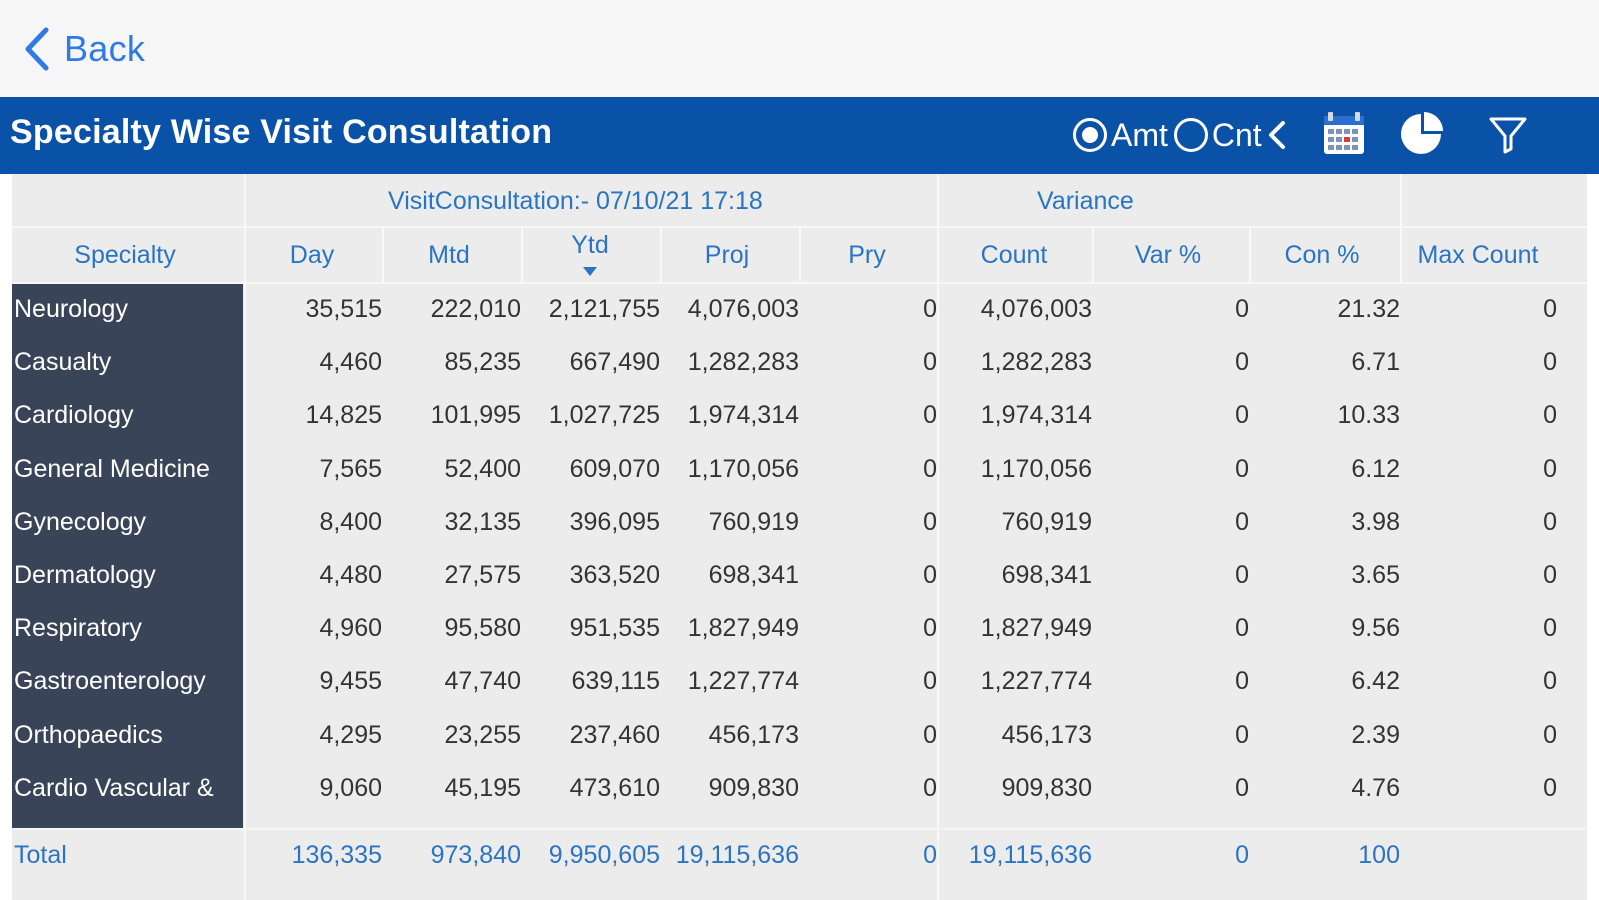 The height and width of the screenshot is (900, 1599). What do you see at coordinates (110, 681) in the screenshot?
I see `specialty-cell: Gastroenterology` at bounding box center [110, 681].